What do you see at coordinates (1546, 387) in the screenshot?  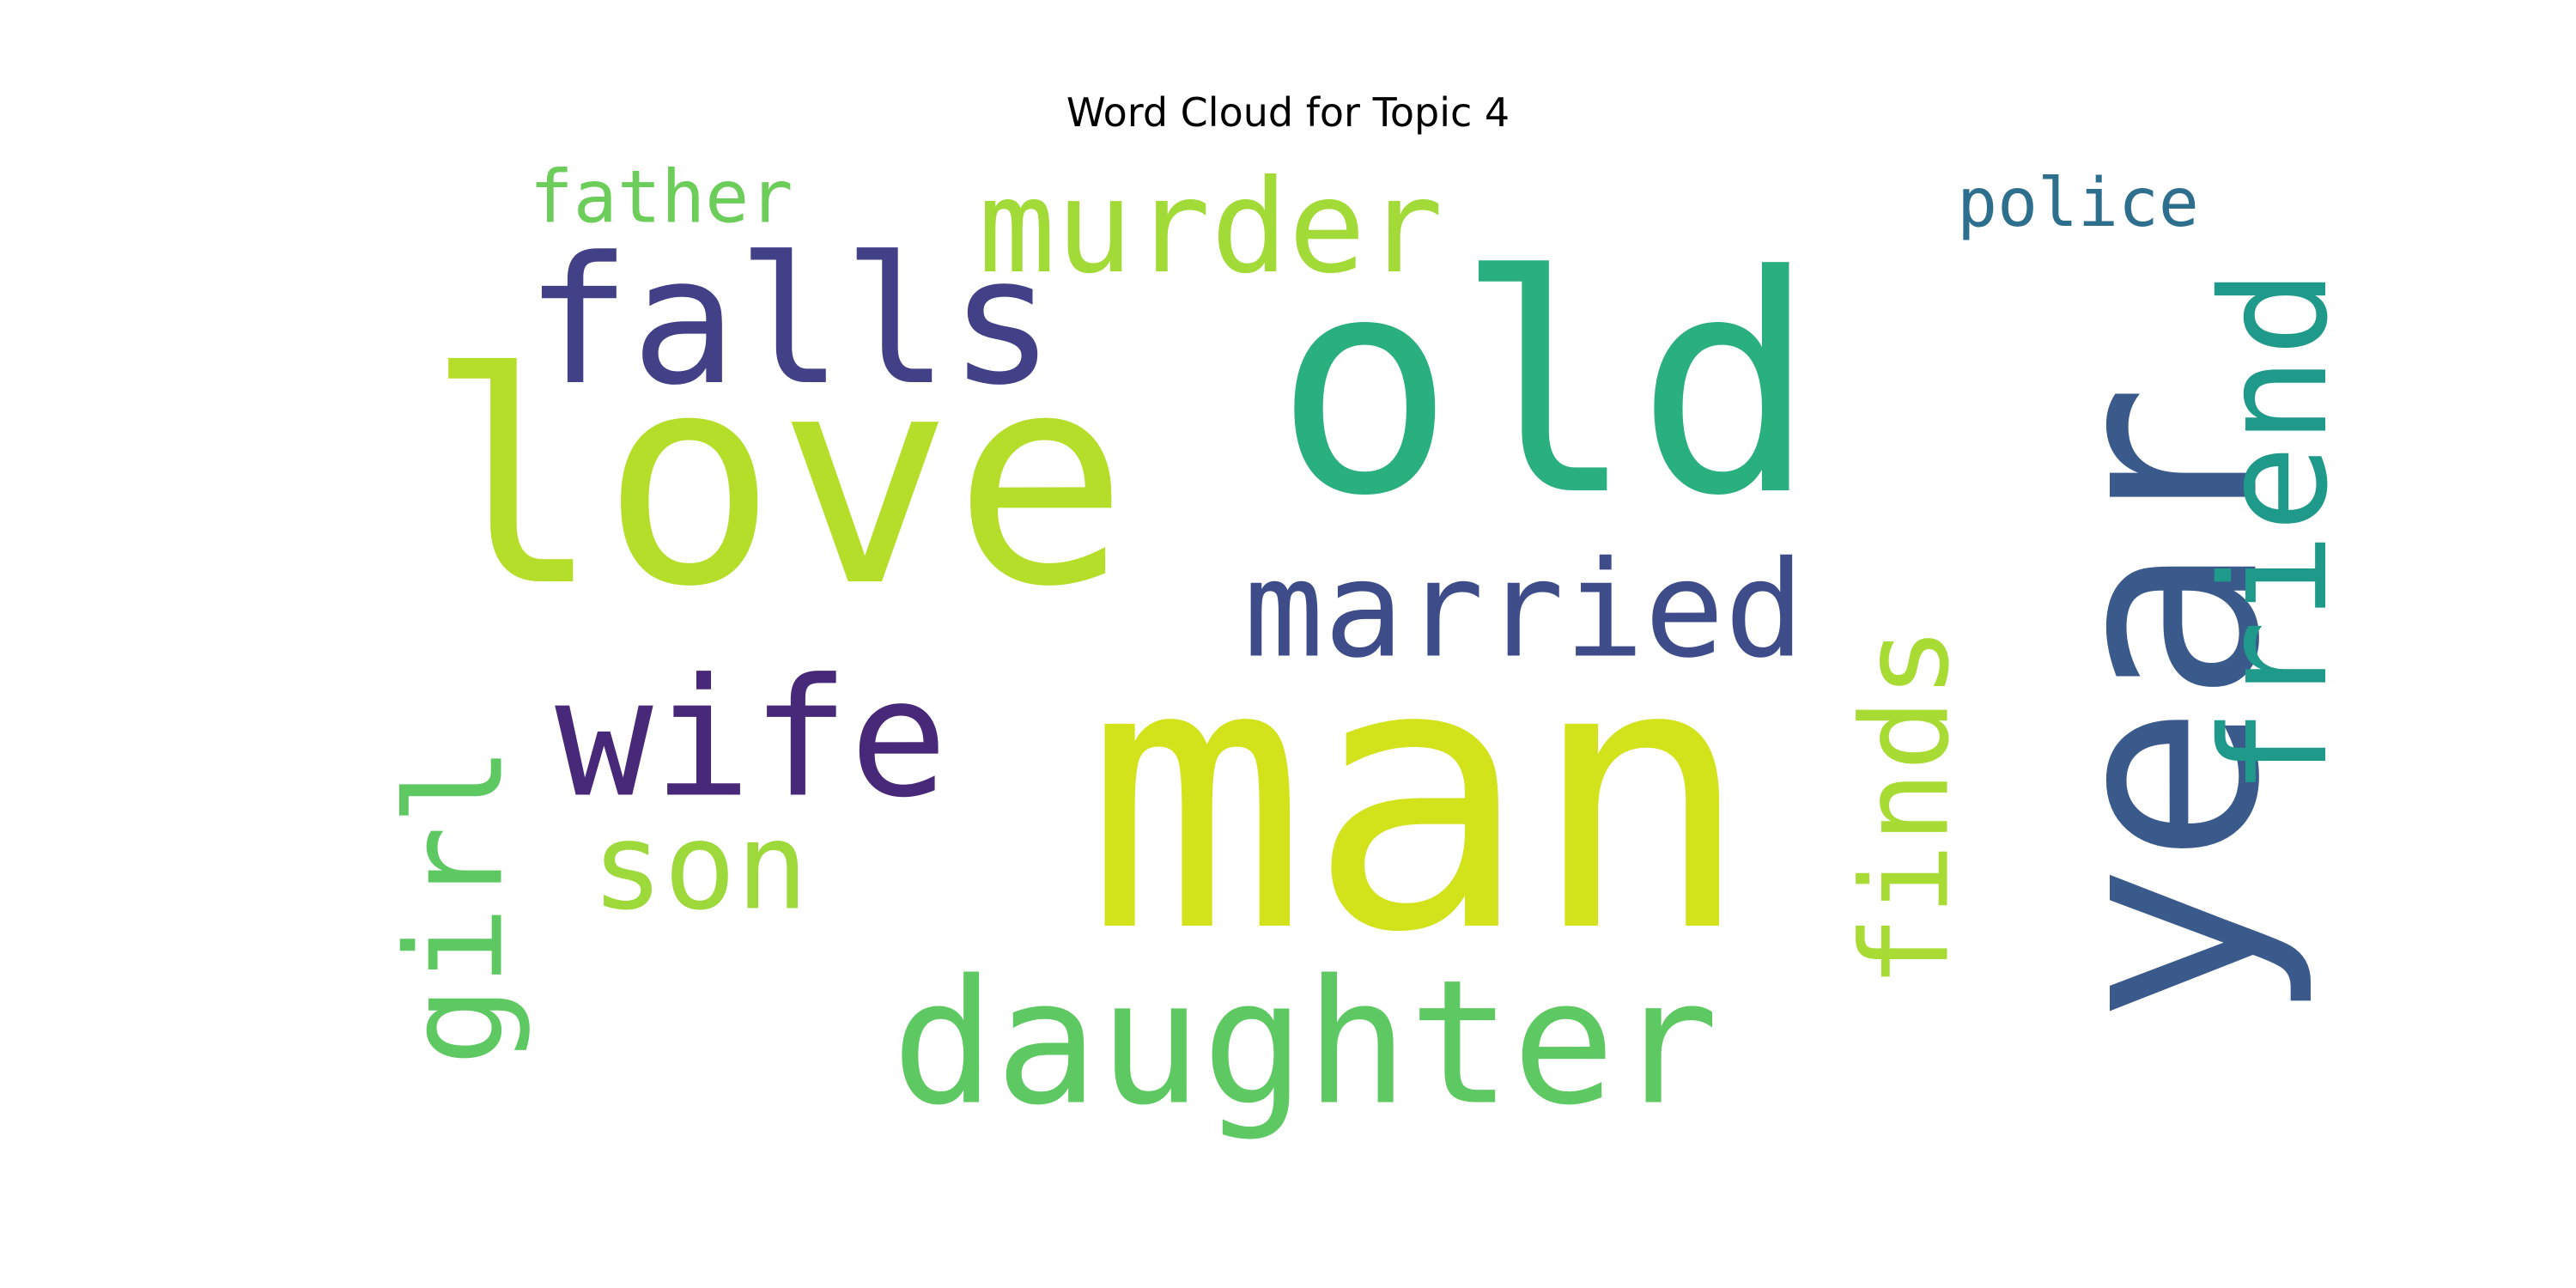 I see `word-old: old` at bounding box center [1546, 387].